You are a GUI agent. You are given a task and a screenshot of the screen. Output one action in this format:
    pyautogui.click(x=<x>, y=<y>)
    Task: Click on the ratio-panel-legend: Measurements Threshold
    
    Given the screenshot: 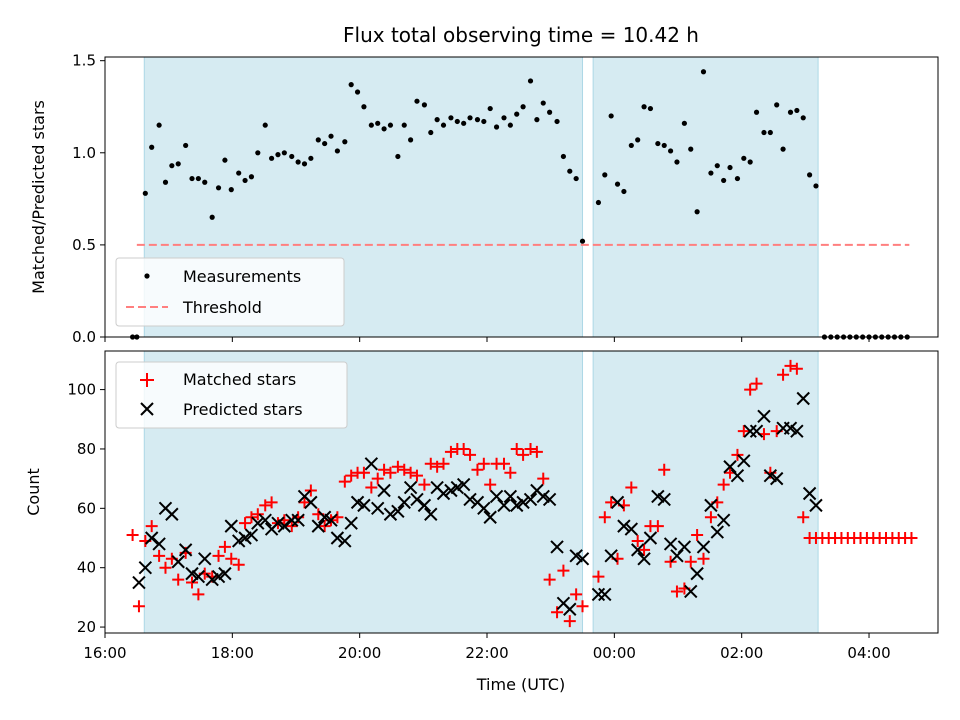 What is the action you would take?
    pyautogui.click(x=230, y=292)
    